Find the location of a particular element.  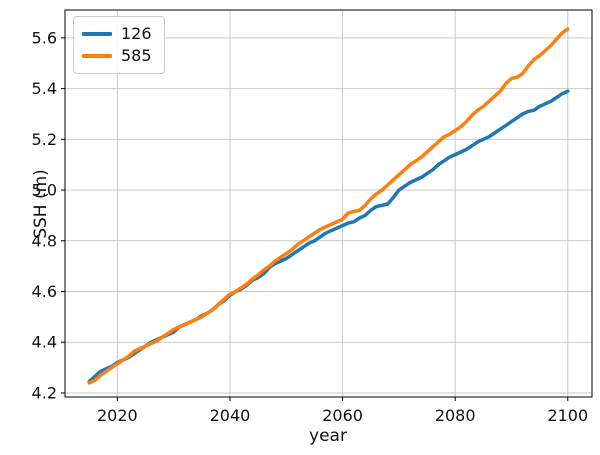

legend-label-126: 126 is located at coordinates (136, 33).